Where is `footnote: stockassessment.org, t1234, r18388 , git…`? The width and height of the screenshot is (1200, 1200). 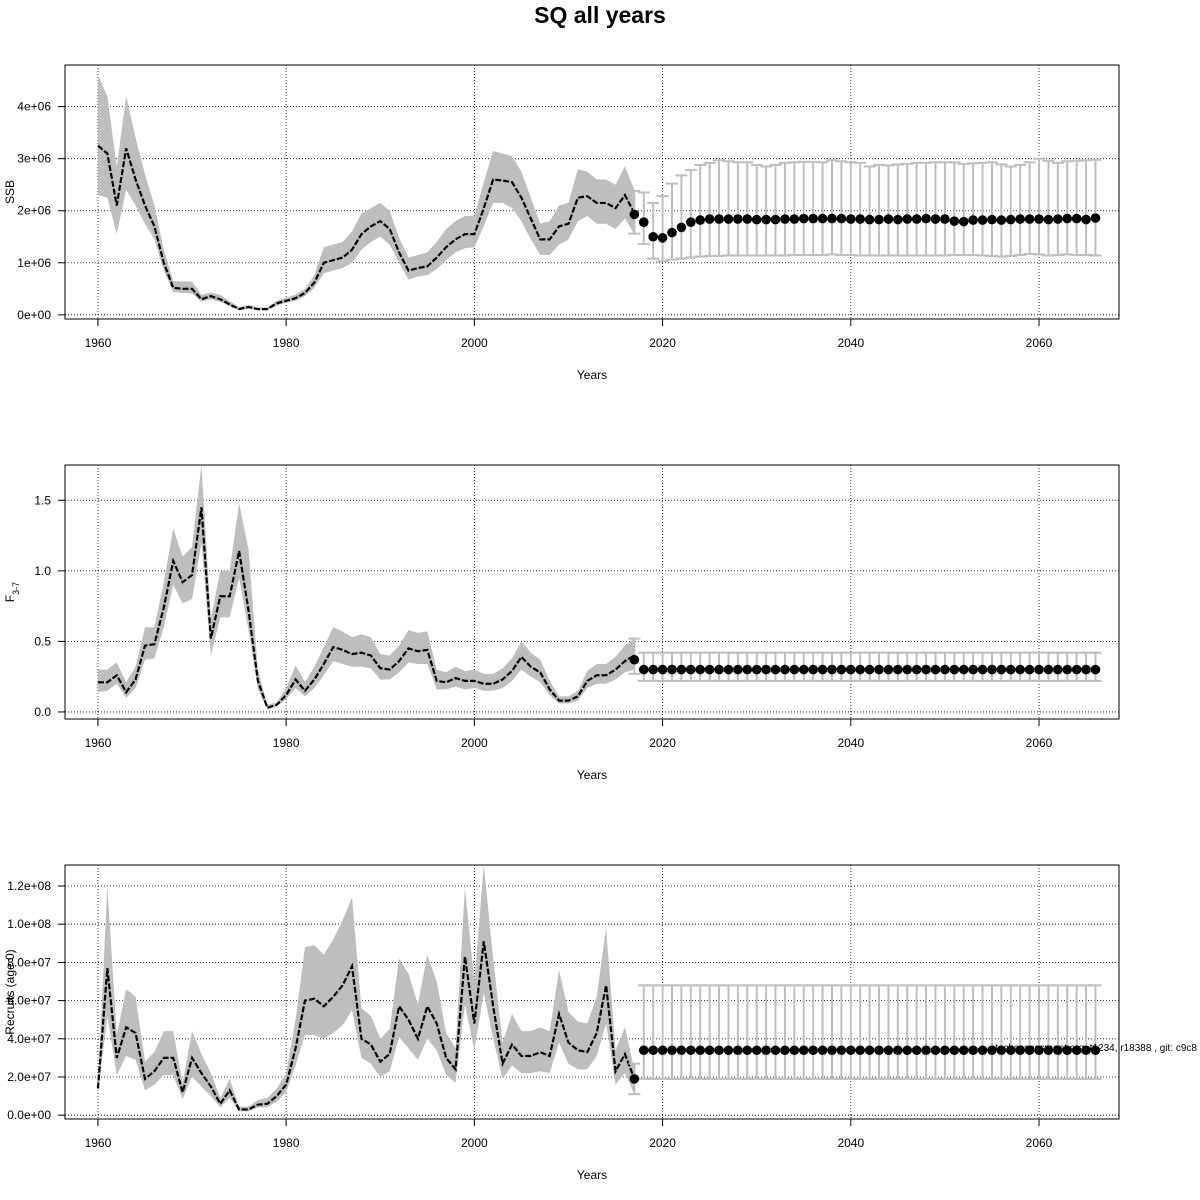 footnote: stockassessment.org, t1234, r18388 , git… is located at coordinates (1093, 1048).